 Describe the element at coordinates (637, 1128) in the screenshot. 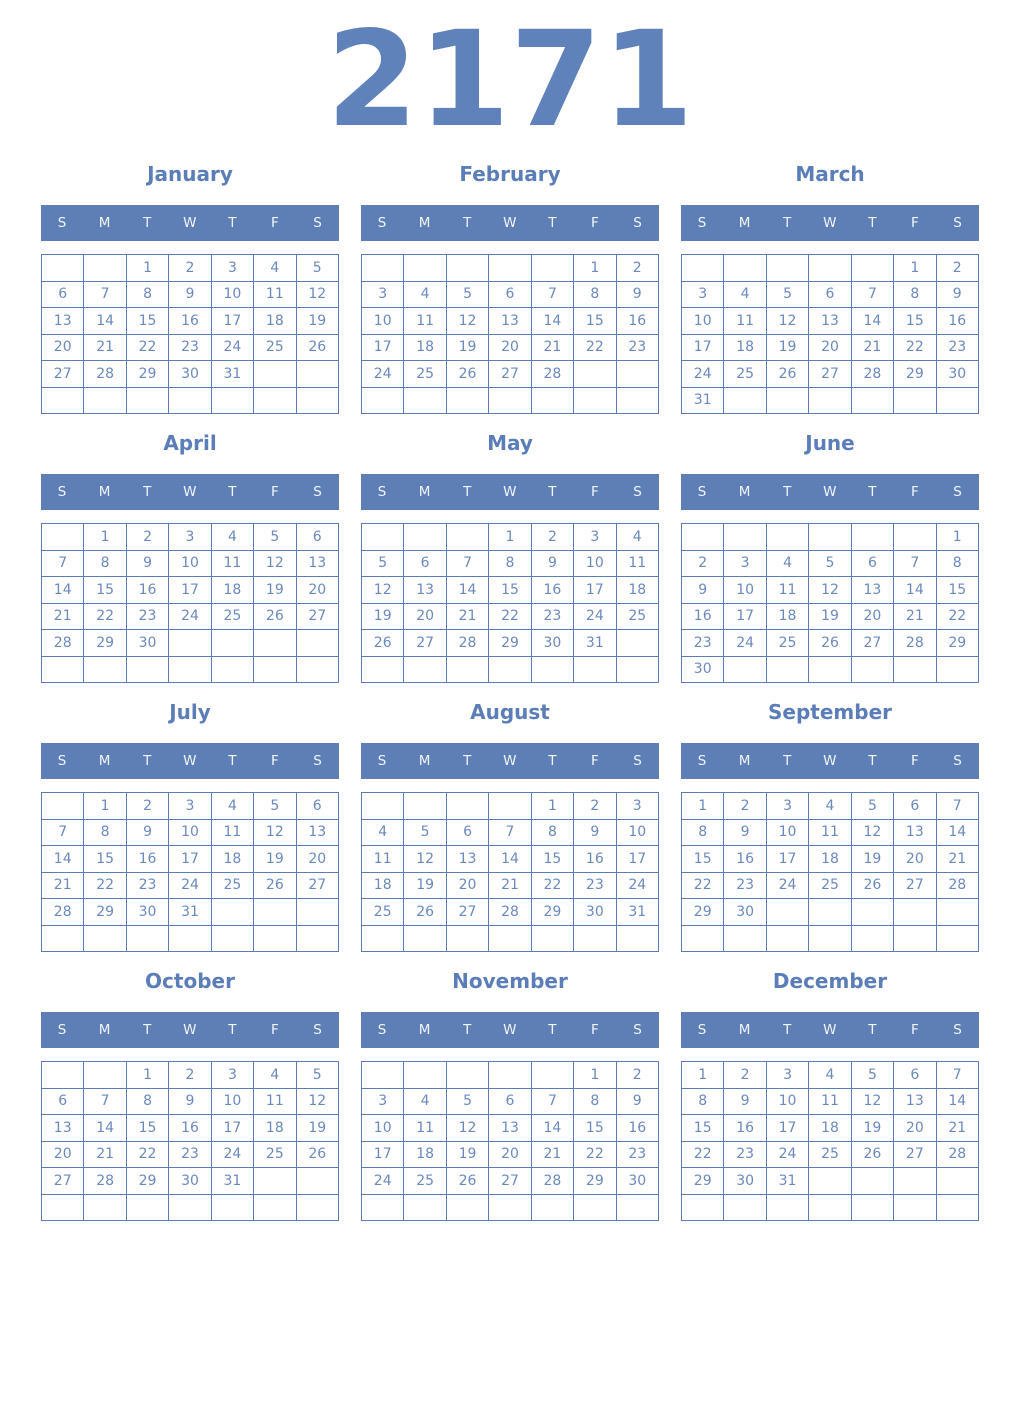

I see `day-cell: 16` at that location.